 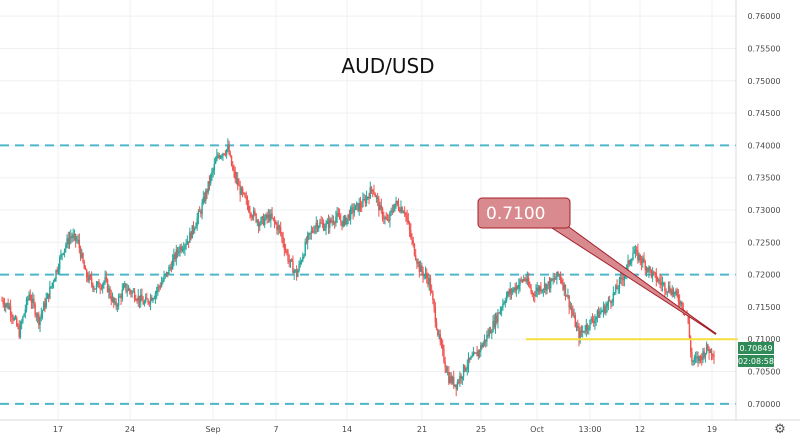 What do you see at coordinates (634, 278) in the screenshot?
I see `callout-pointer` at bounding box center [634, 278].